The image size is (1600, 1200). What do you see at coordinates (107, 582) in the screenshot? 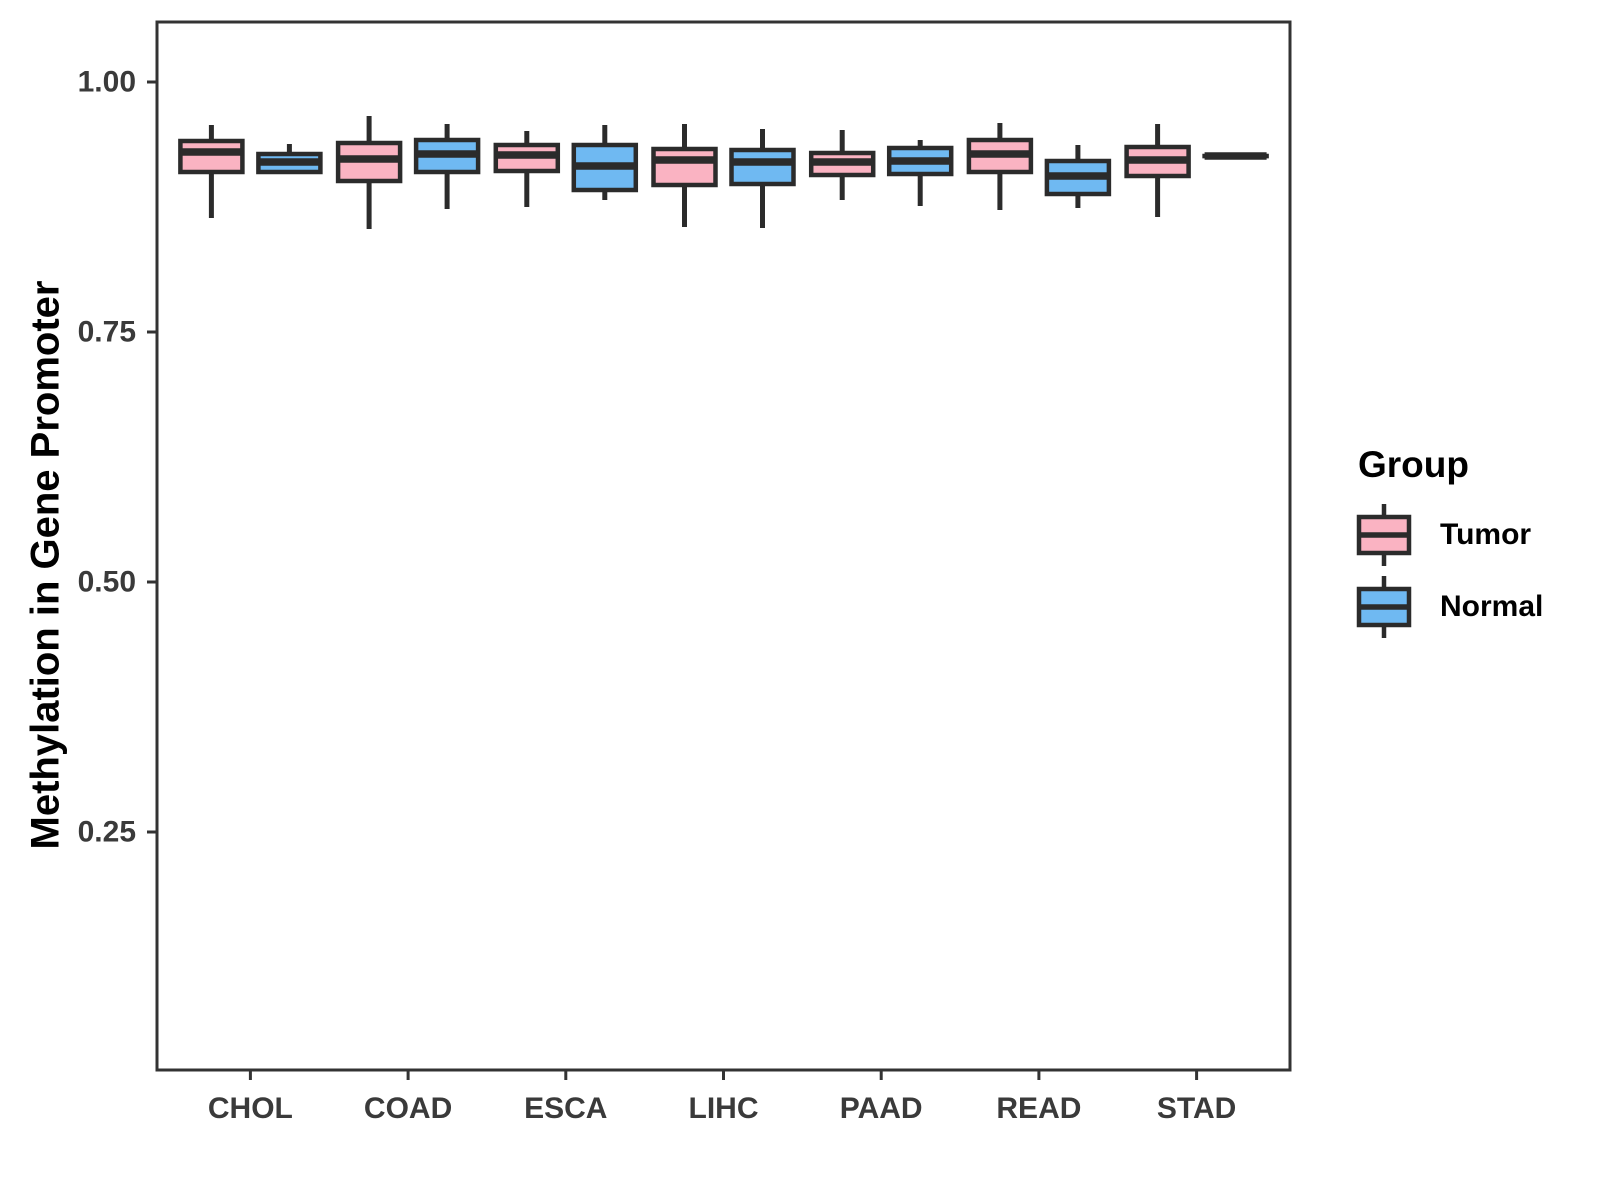
I see `y-tick-label: 0.50` at bounding box center [107, 582].